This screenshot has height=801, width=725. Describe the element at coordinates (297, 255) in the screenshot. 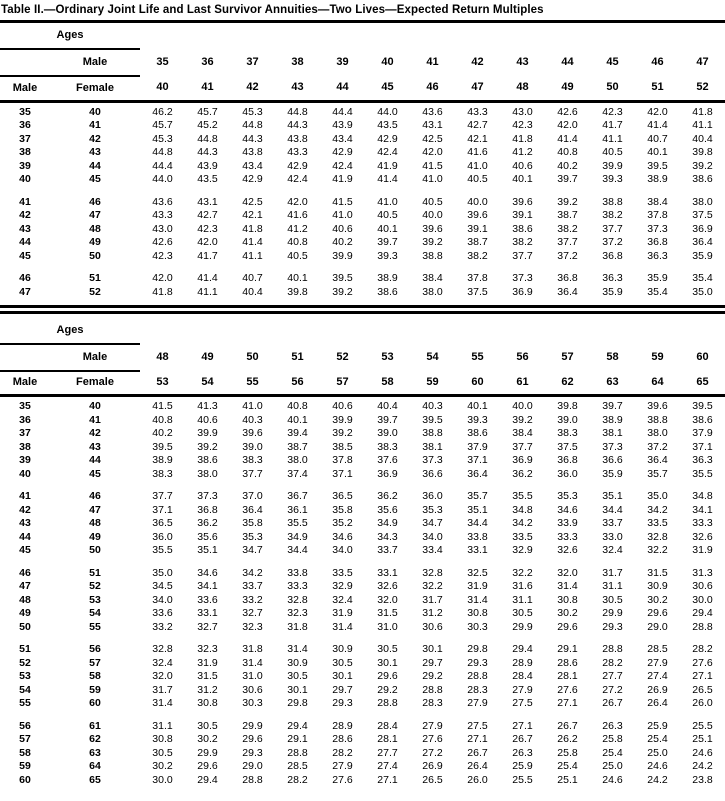

I see `multiple-value: 40.5` at that location.